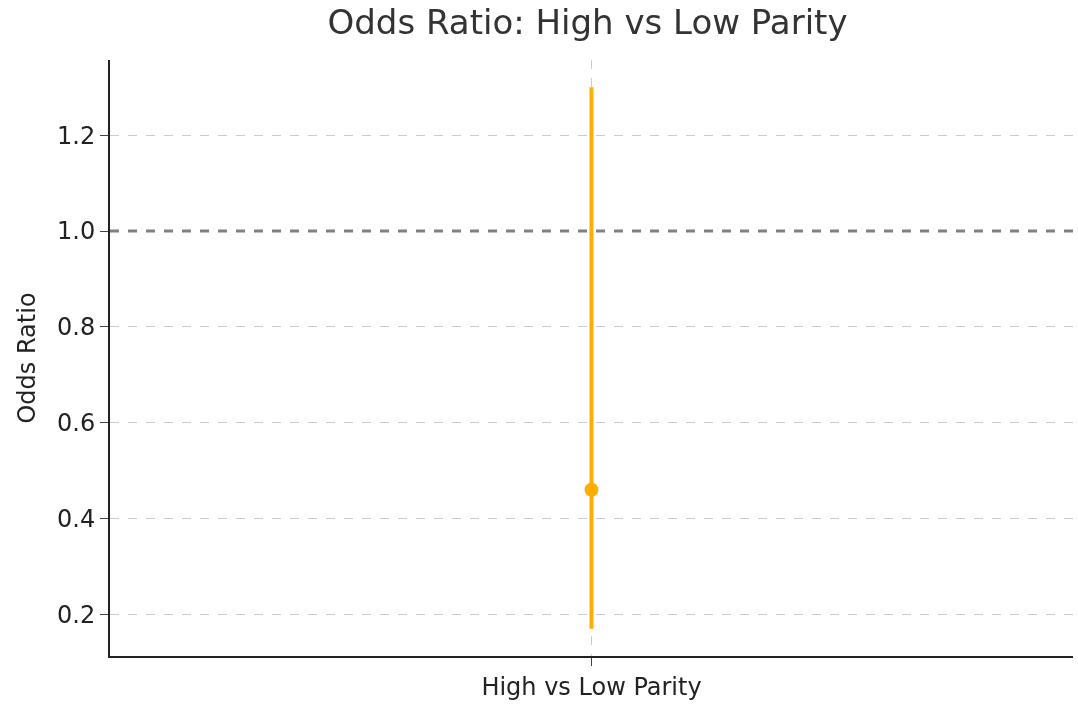  I want to click on y-tick-label: 0.6, so click(76, 423).